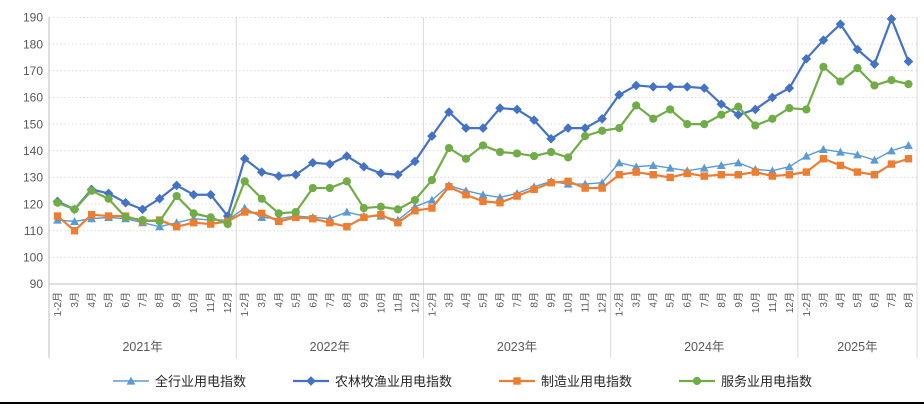 This screenshot has height=408, width=924. What do you see at coordinates (393, 381) in the screenshot?
I see `legend-label: 农林牧渔业用电指数` at bounding box center [393, 381].